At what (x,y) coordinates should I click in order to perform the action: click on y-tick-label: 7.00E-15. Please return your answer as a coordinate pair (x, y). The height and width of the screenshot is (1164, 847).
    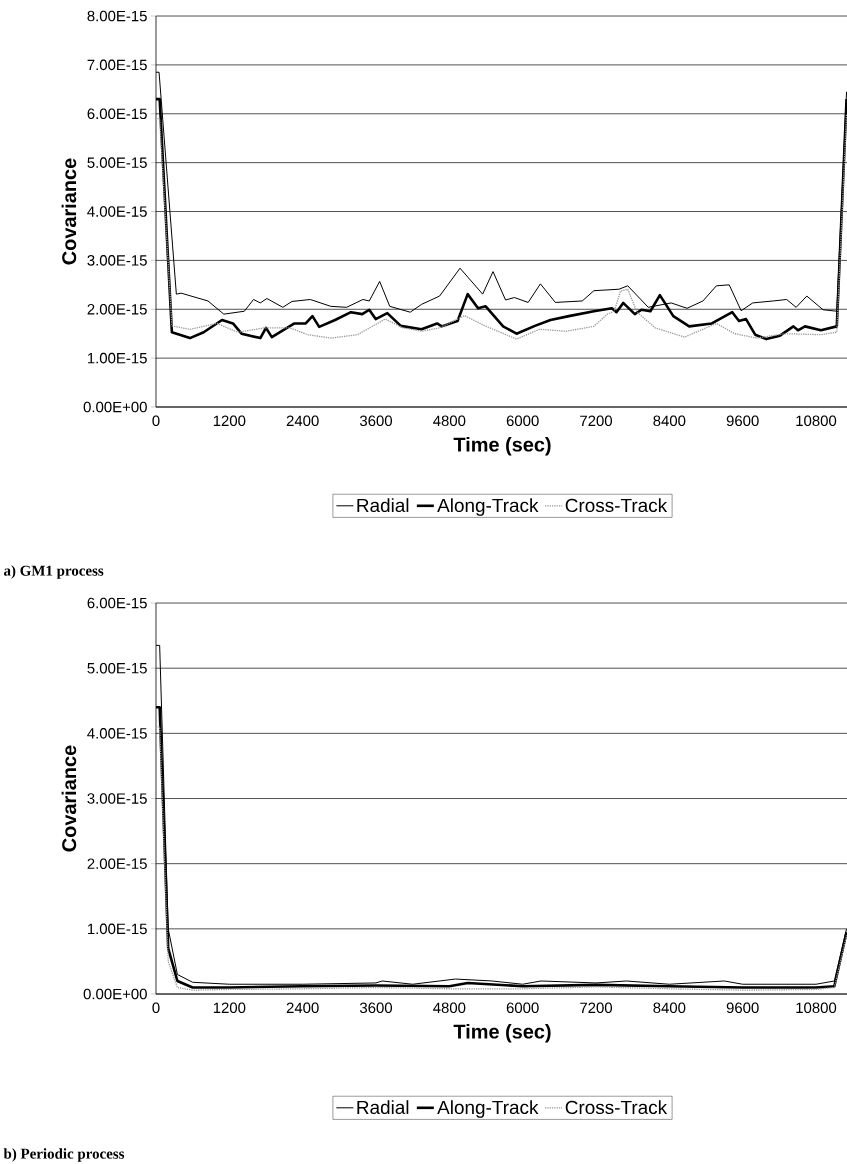
    Looking at the image, I should click on (117, 65).